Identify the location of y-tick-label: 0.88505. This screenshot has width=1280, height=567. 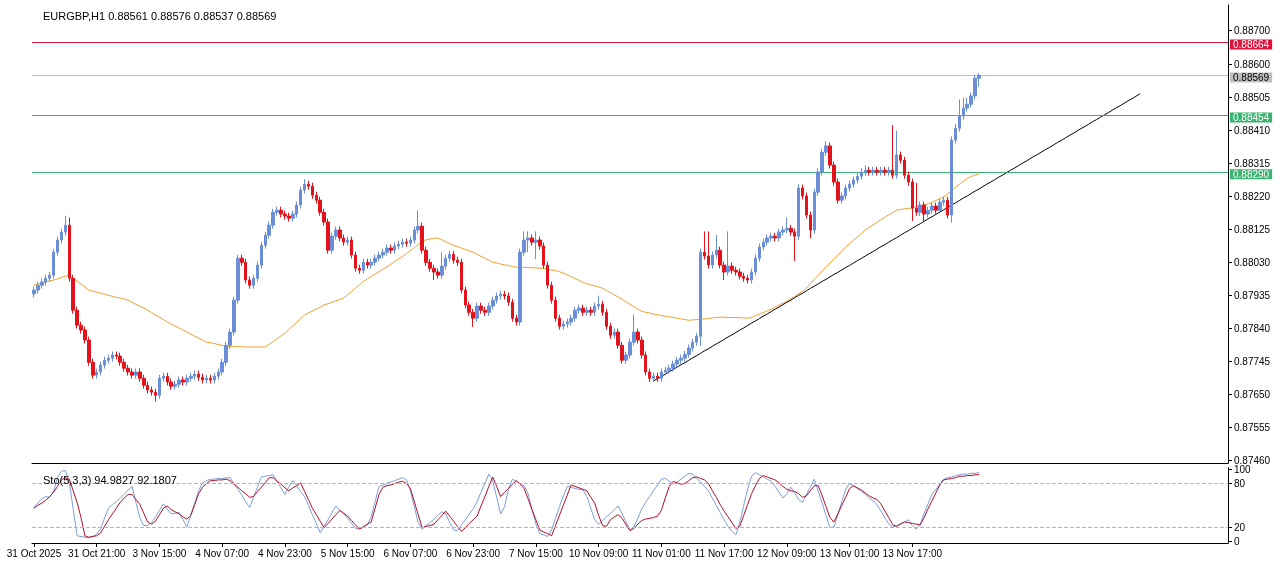
(1252, 98).